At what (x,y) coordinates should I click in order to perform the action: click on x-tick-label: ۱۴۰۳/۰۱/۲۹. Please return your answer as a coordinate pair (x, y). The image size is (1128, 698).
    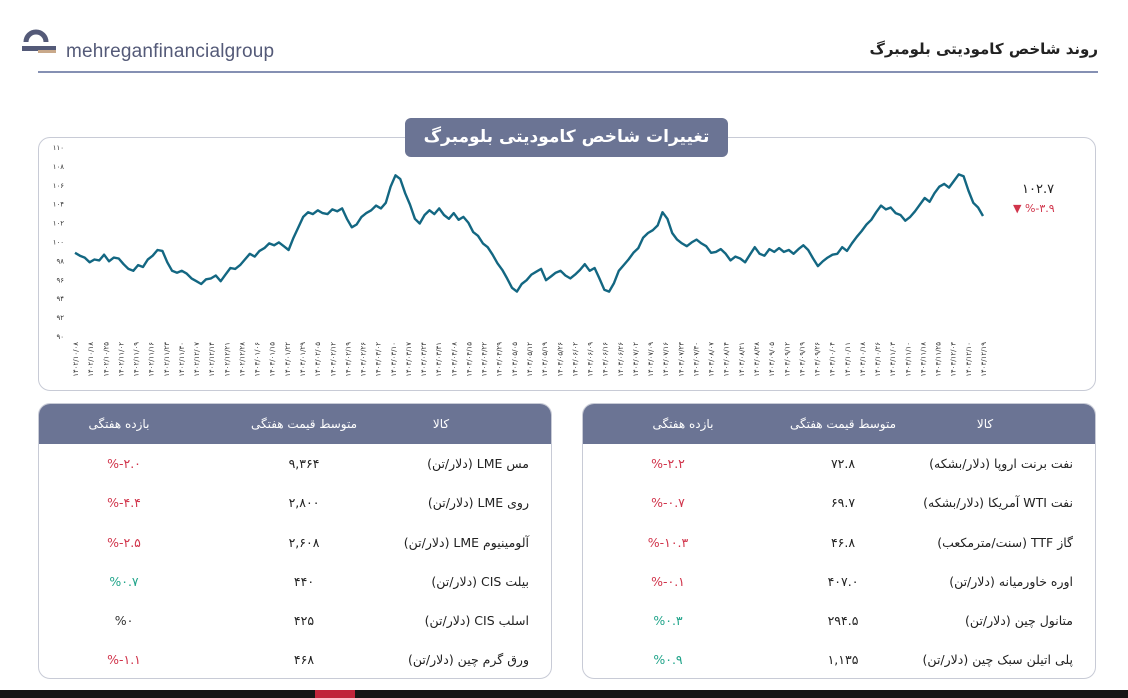
    Looking at the image, I should click on (303, 359).